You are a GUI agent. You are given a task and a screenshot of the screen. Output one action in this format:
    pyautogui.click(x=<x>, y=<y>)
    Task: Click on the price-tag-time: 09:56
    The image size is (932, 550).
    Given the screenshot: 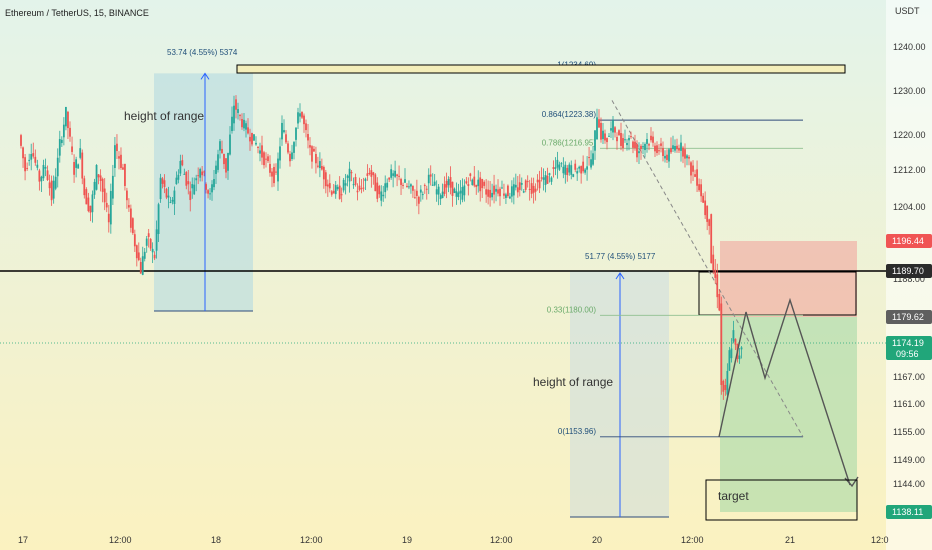 What is the action you would take?
    pyautogui.click(x=907, y=354)
    